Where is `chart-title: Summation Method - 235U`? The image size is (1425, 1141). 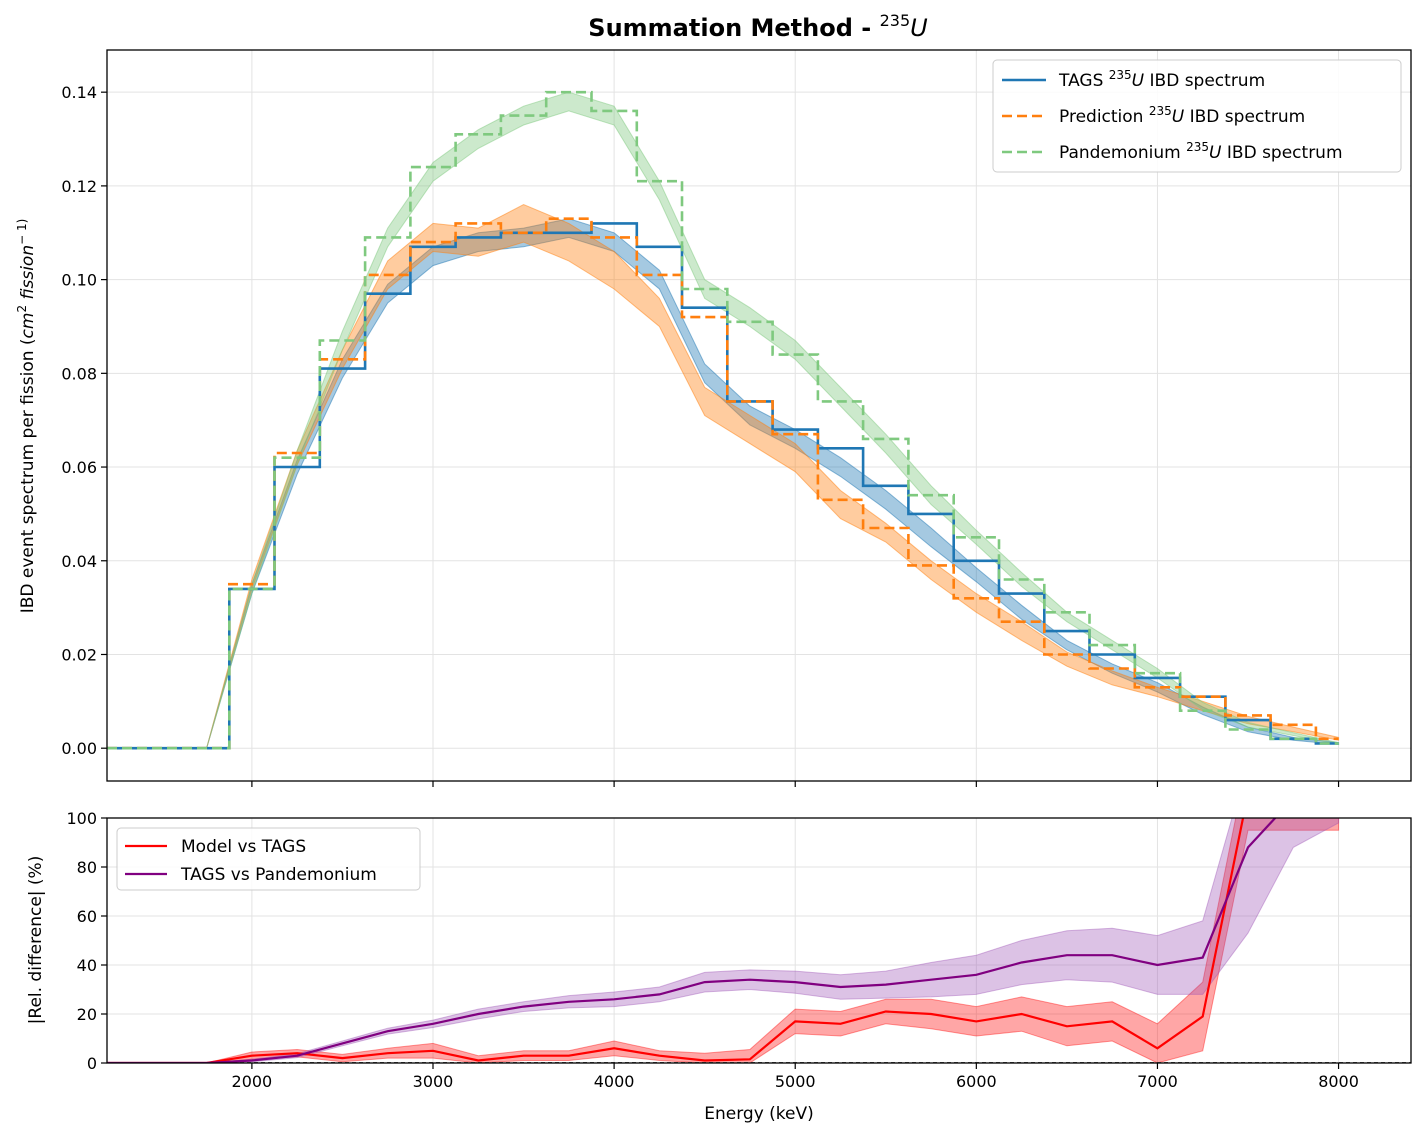
chart-title: Summation Method - 235U is located at coordinates (758, 26).